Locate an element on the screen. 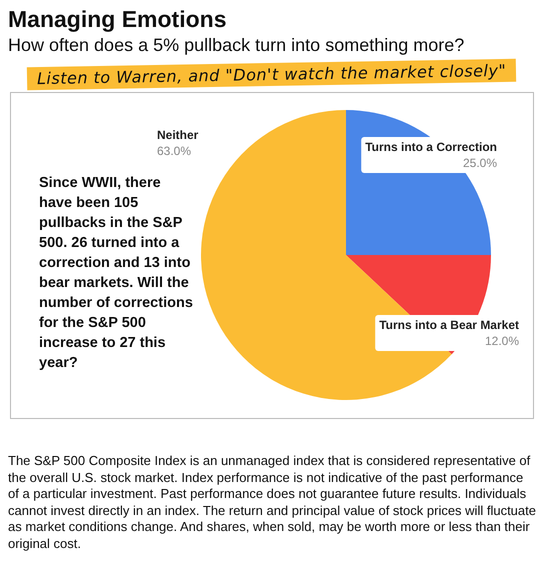 This screenshot has width=544, height=577. data-label: 63.0% is located at coordinates (174, 151).